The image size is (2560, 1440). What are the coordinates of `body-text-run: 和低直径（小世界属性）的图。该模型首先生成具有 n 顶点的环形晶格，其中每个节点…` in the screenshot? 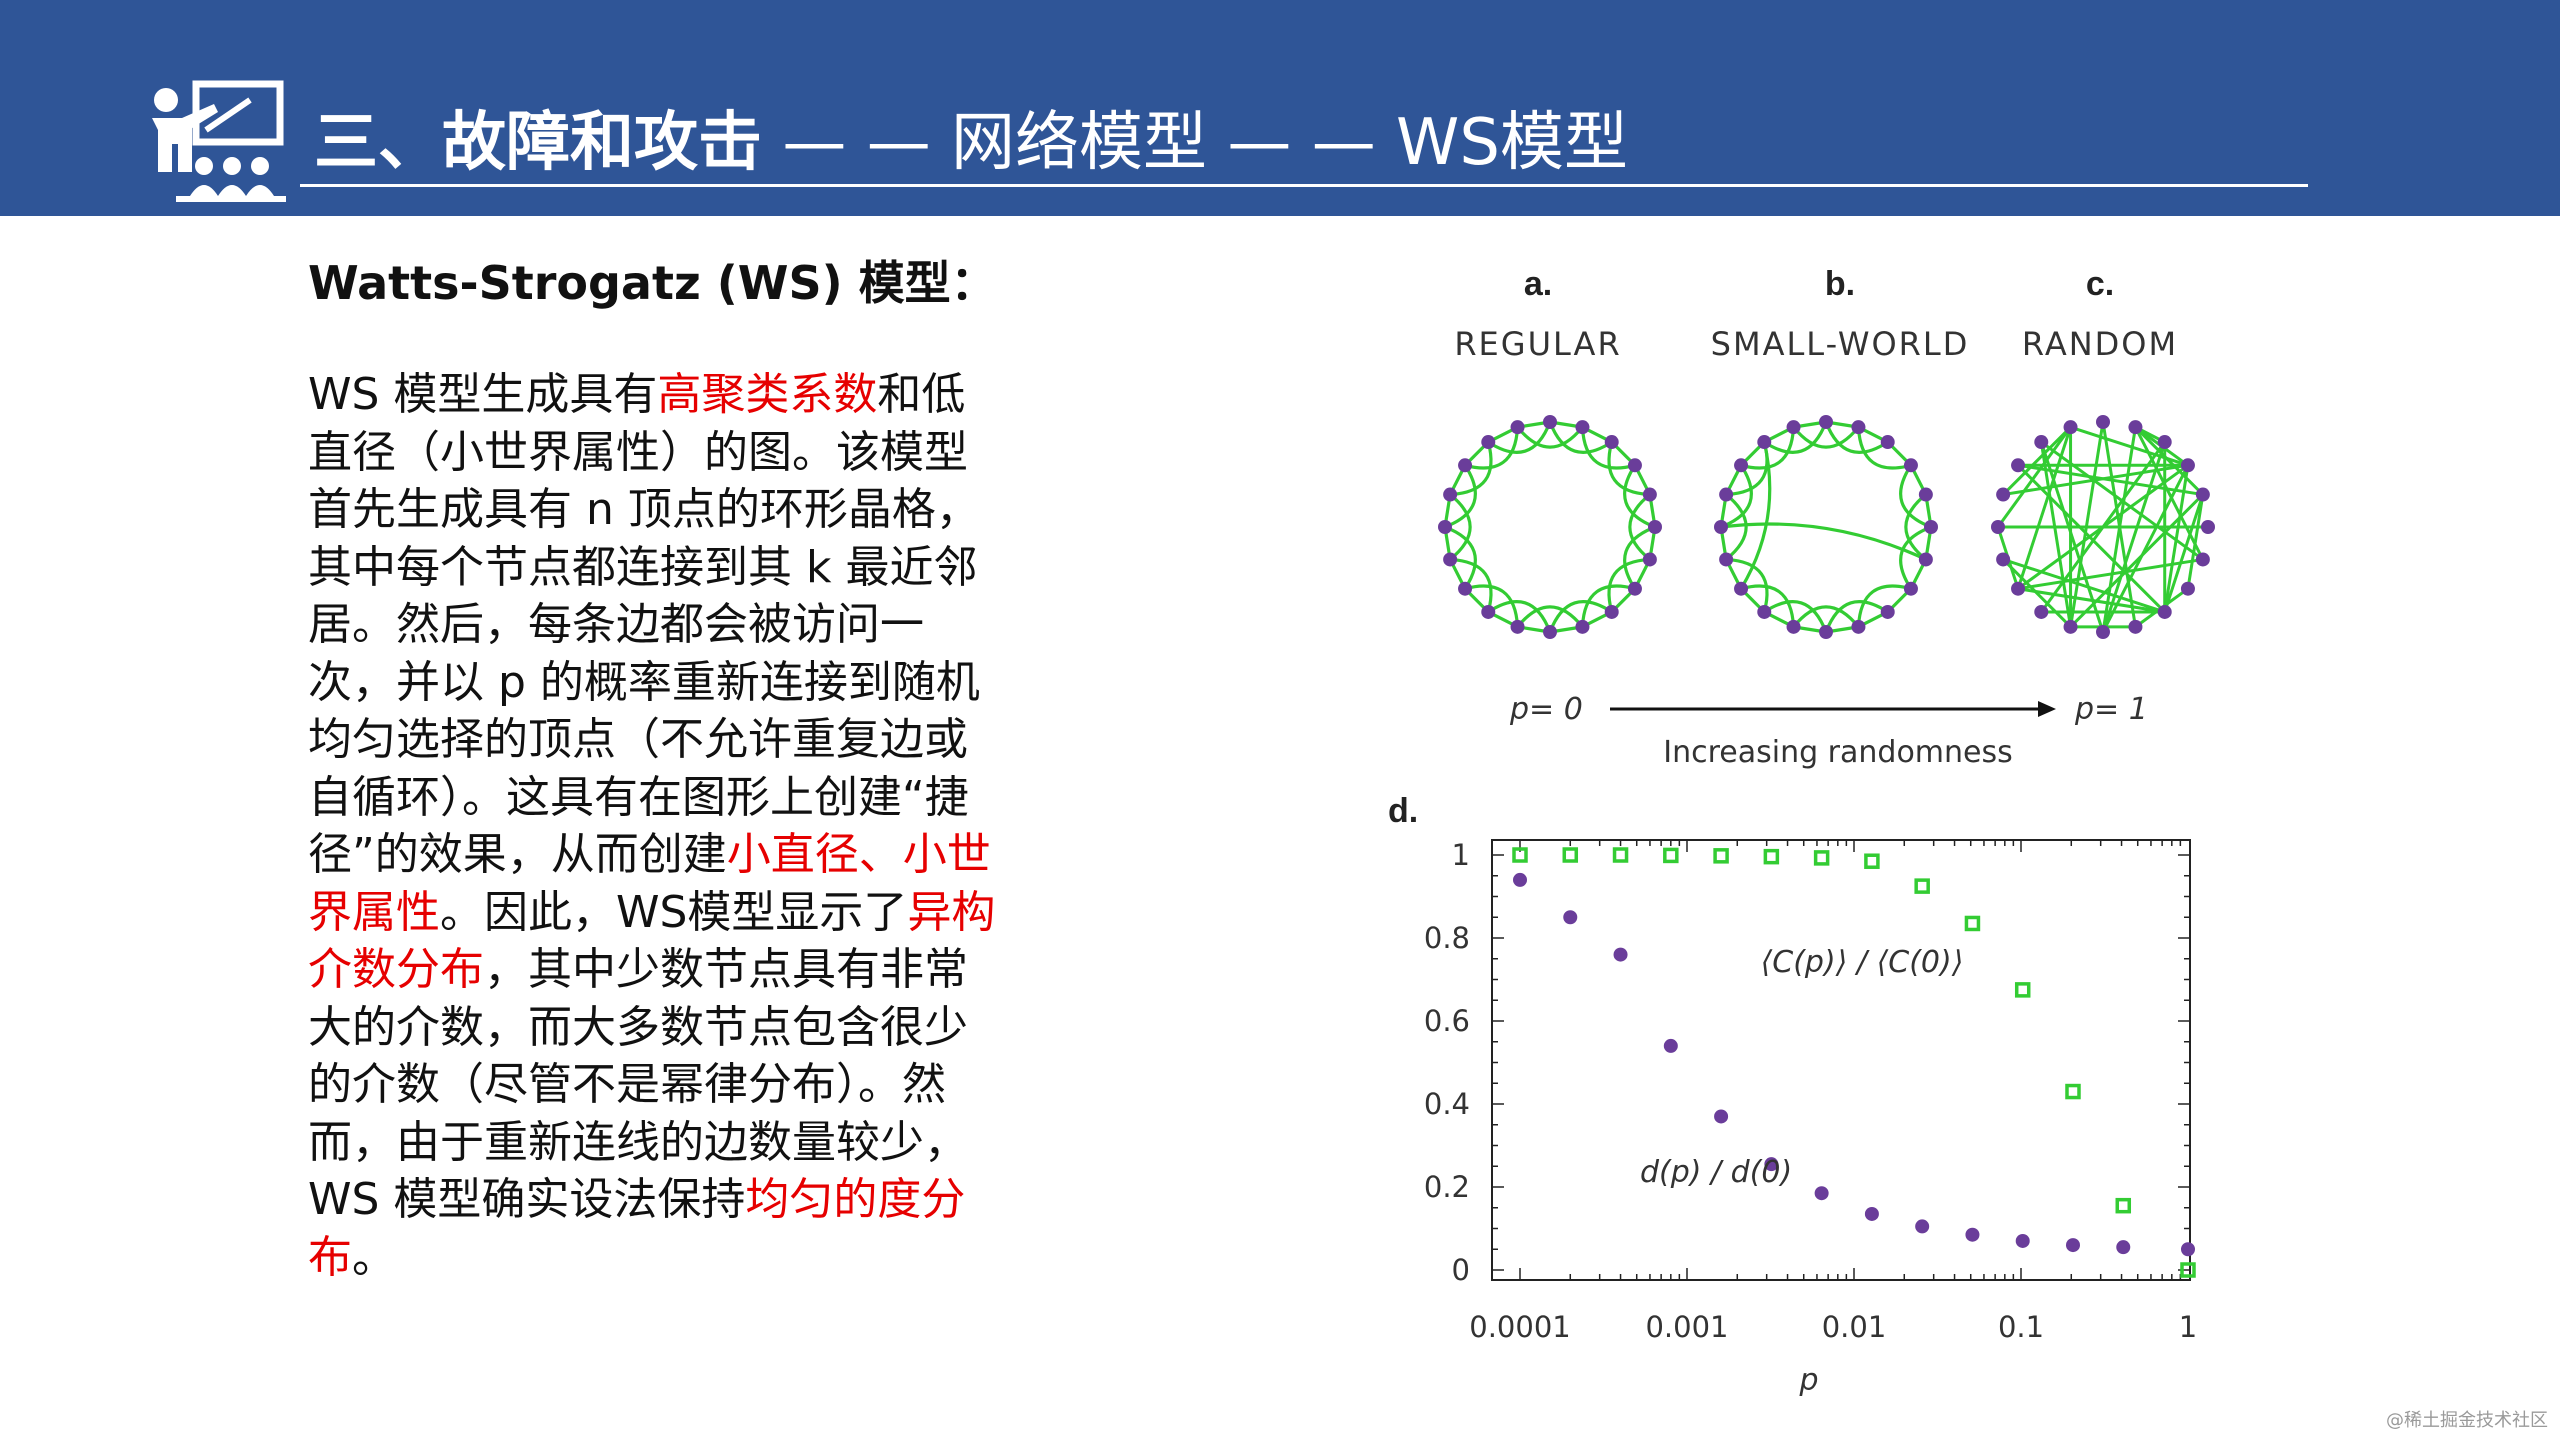 It's located at (644, 624).